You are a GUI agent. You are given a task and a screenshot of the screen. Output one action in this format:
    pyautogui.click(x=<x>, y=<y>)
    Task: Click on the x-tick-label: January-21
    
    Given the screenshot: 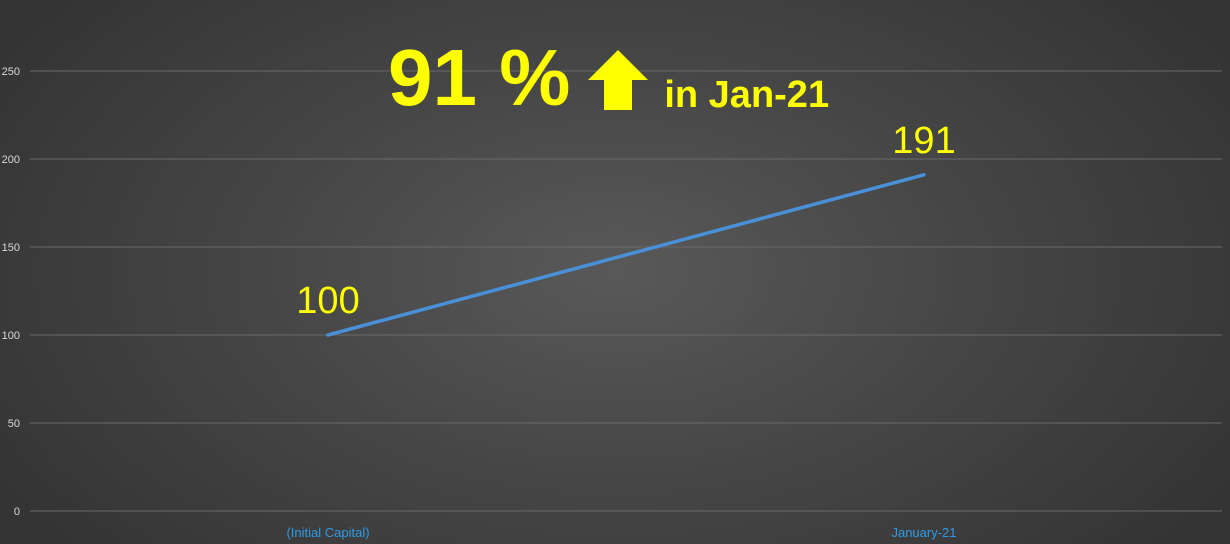 What is the action you would take?
    pyautogui.click(x=923, y=532)
    